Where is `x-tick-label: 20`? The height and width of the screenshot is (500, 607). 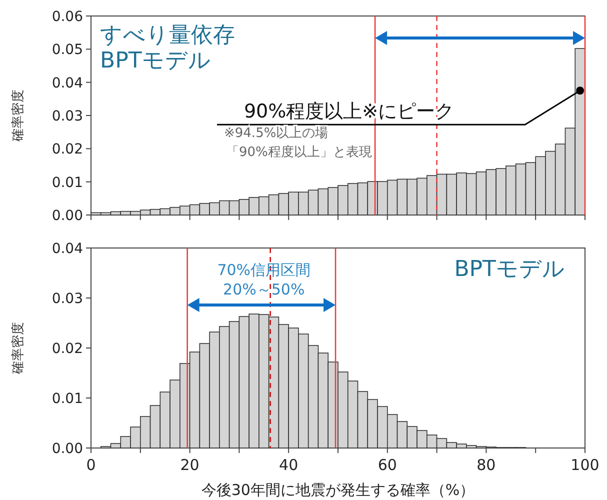 x-tick-label: 20 is located at coordinates (190, 465).